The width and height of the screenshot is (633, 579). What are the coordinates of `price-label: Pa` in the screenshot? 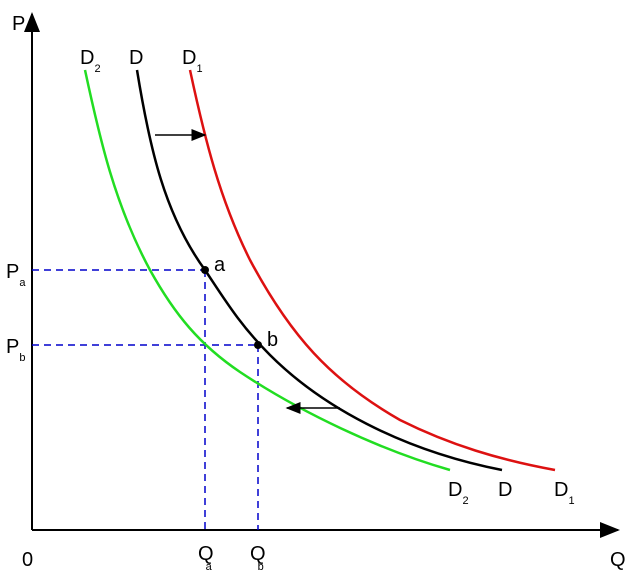 It's located at (16, 275).